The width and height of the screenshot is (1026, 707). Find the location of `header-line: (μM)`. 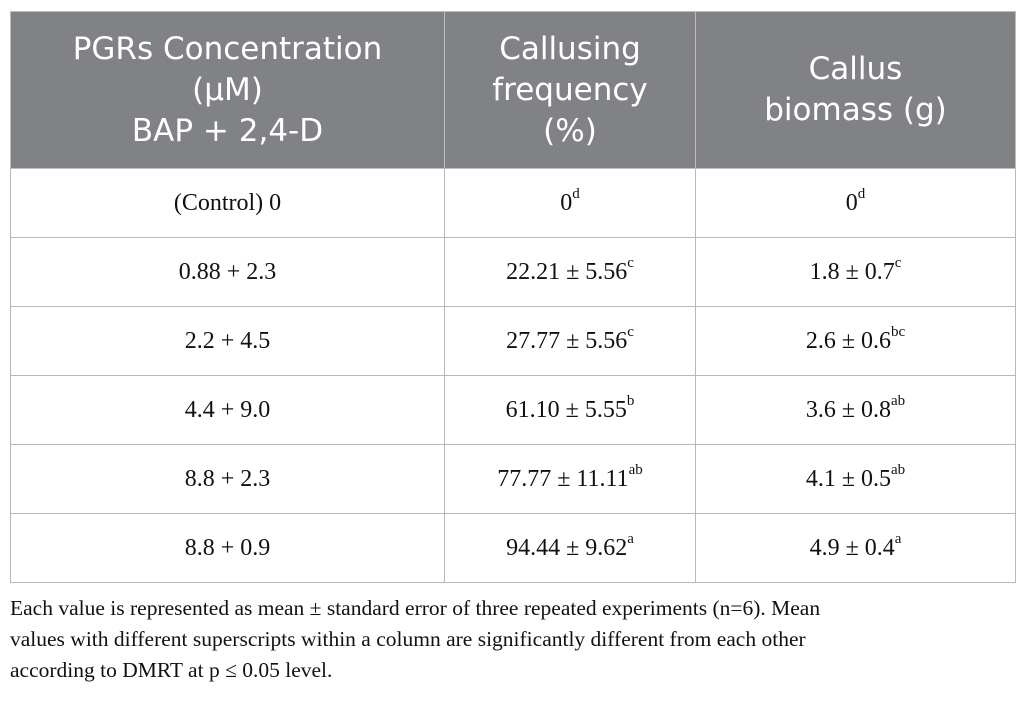

header-line: (μM) is located at coordinates (227, 89).